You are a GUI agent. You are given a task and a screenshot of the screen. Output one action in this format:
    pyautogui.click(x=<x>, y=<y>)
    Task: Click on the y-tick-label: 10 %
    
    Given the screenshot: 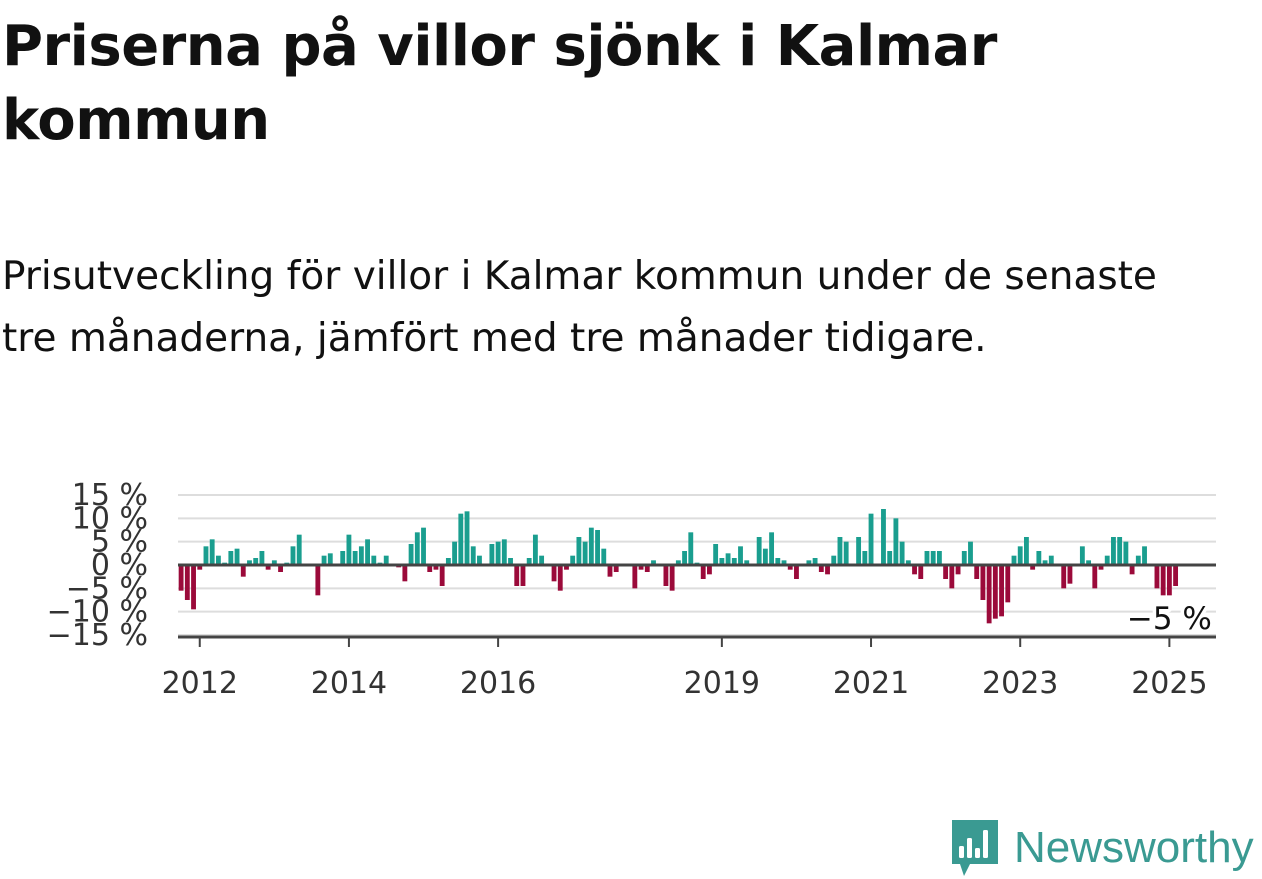 What is the action you would take?
    pyautogui.click(x=110, y=518)
    